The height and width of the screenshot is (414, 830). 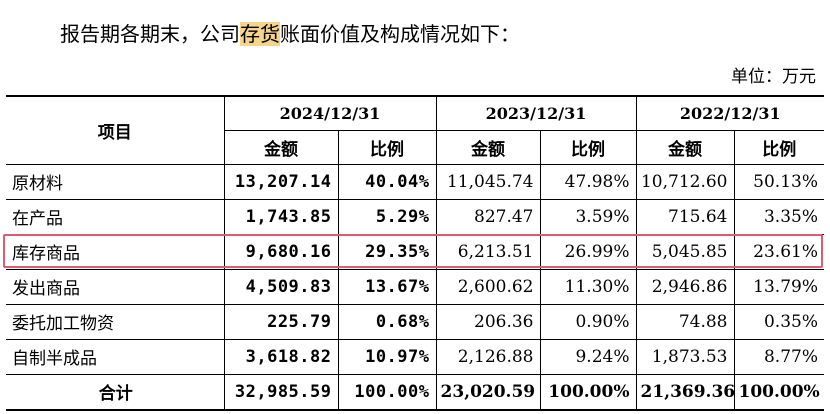 What do you see at coordinates (387, 286) in the screenshot?
I see `cell-value: 13.67%` at bounding box center [387, 286].